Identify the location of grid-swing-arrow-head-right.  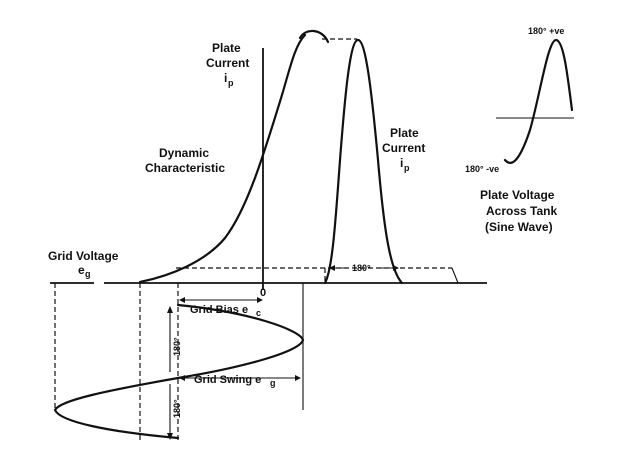
(298, 378).